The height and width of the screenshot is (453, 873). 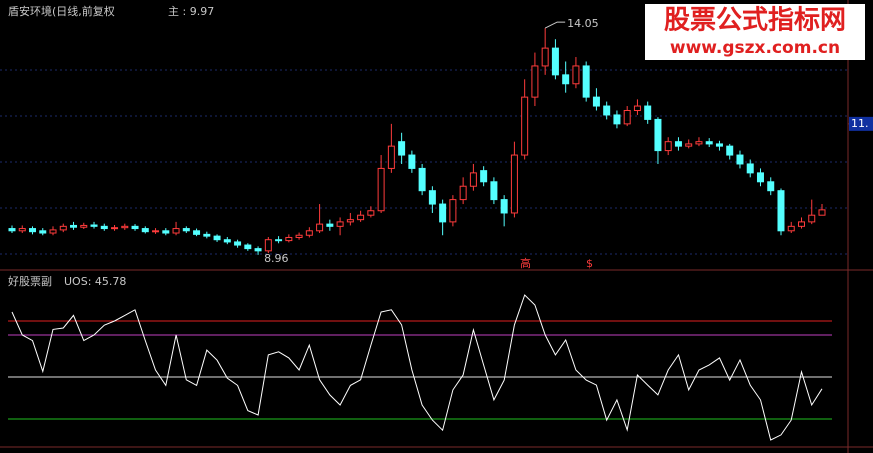 I want to click on indicator-title: 好股票副, so click(x=30, y=281).